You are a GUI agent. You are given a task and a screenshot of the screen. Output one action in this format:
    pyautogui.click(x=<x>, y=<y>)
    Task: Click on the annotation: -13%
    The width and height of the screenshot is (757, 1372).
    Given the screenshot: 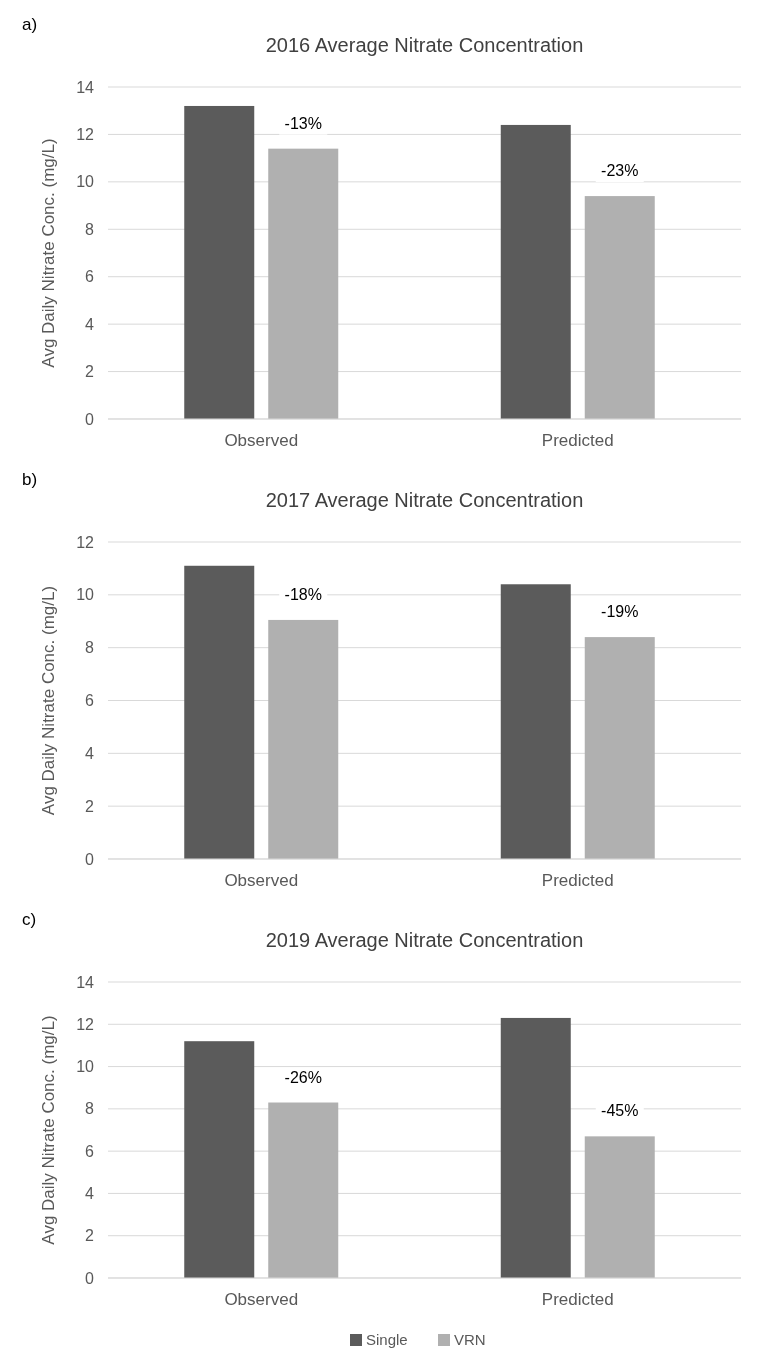 What is the action you would take?
    pyautogui.click(x=303, y=123)
    